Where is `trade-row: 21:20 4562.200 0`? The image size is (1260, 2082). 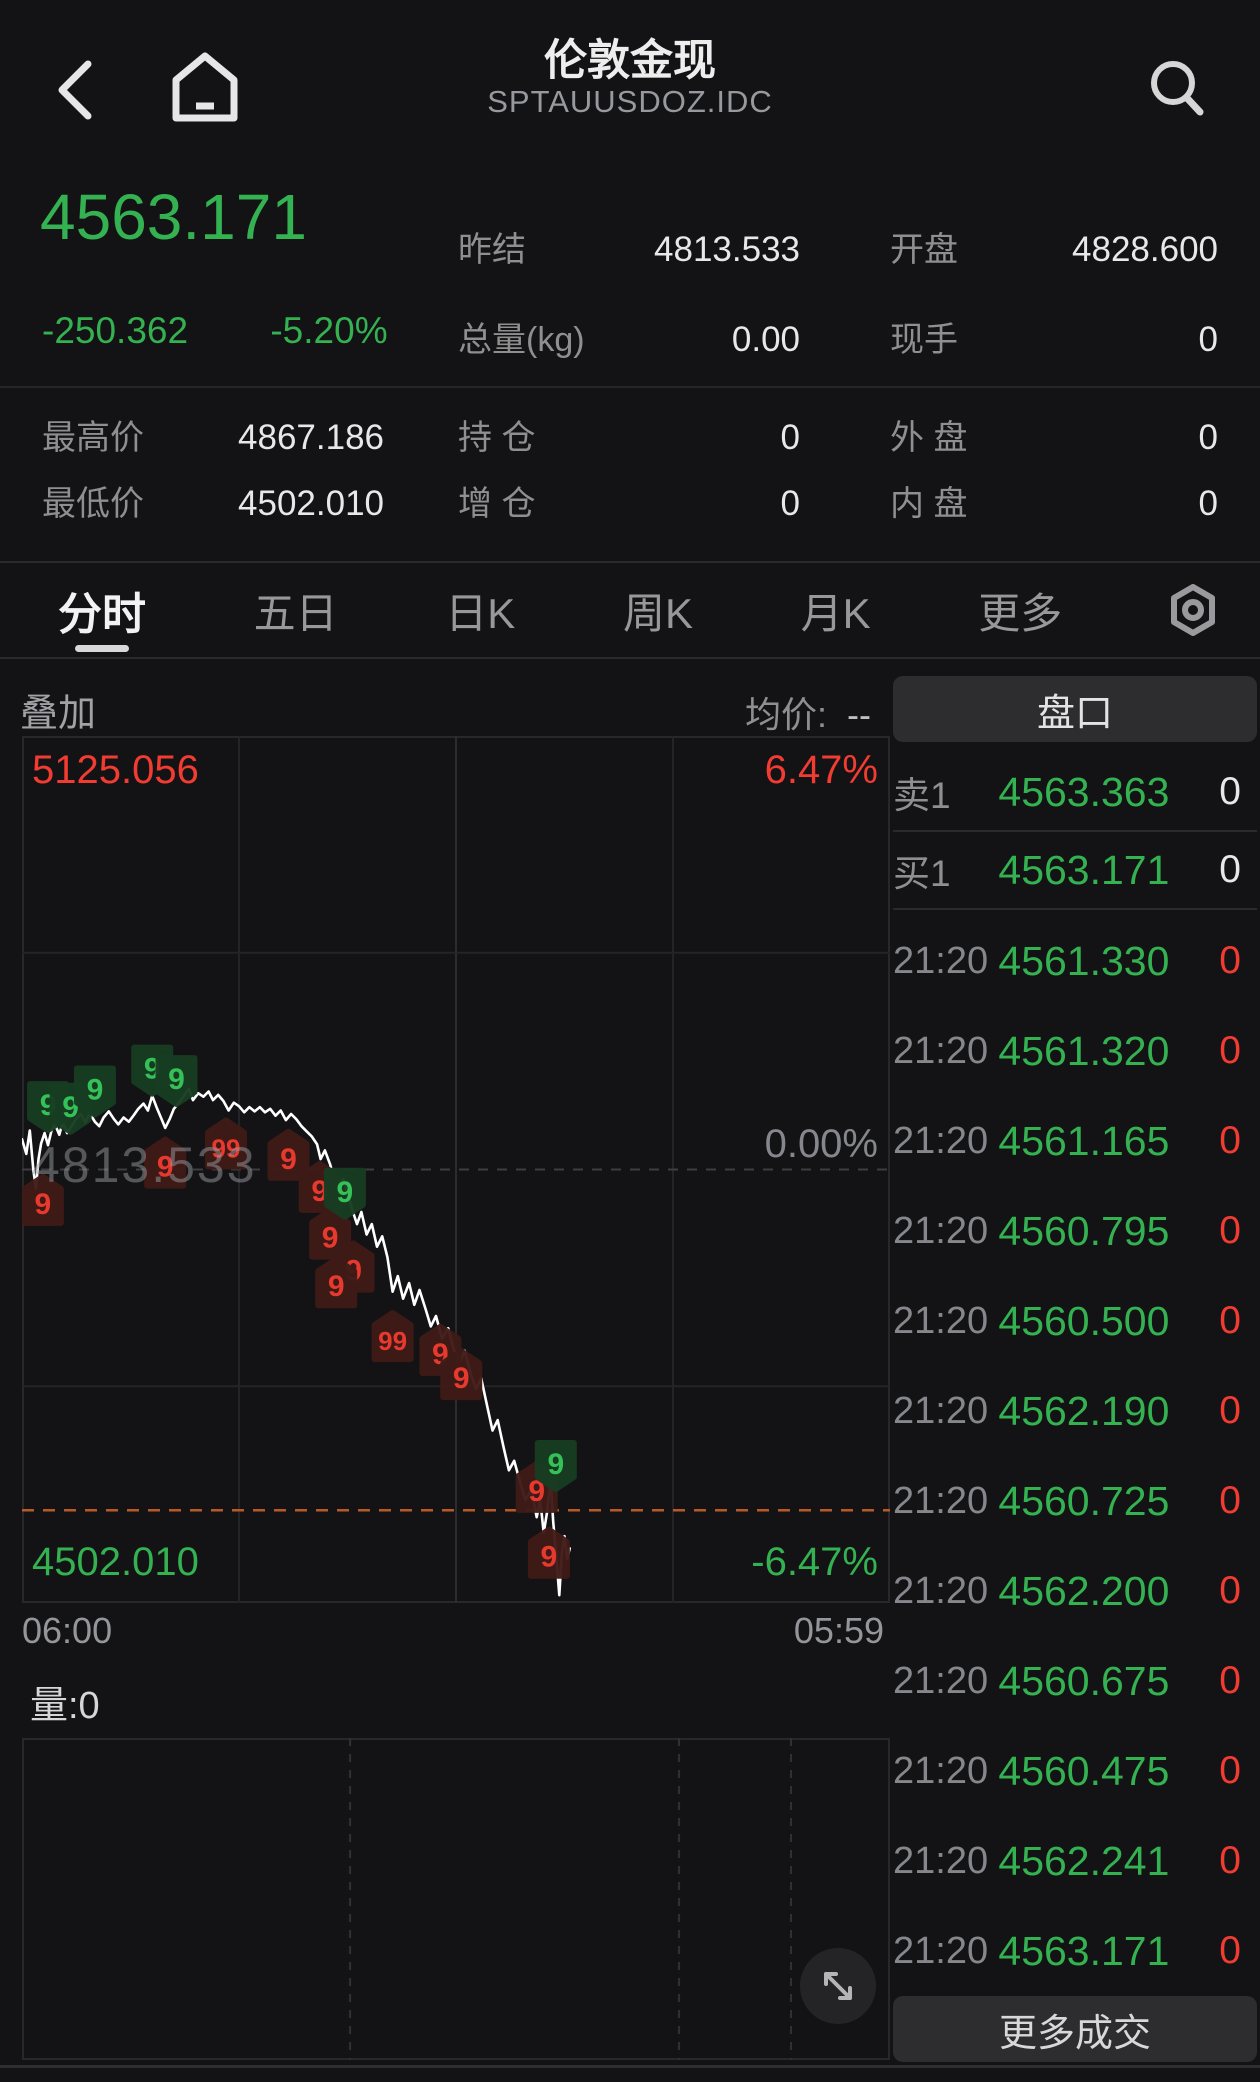 trade-row: 21:20 4562.200 0 is located at coordinates (1075, 1591).